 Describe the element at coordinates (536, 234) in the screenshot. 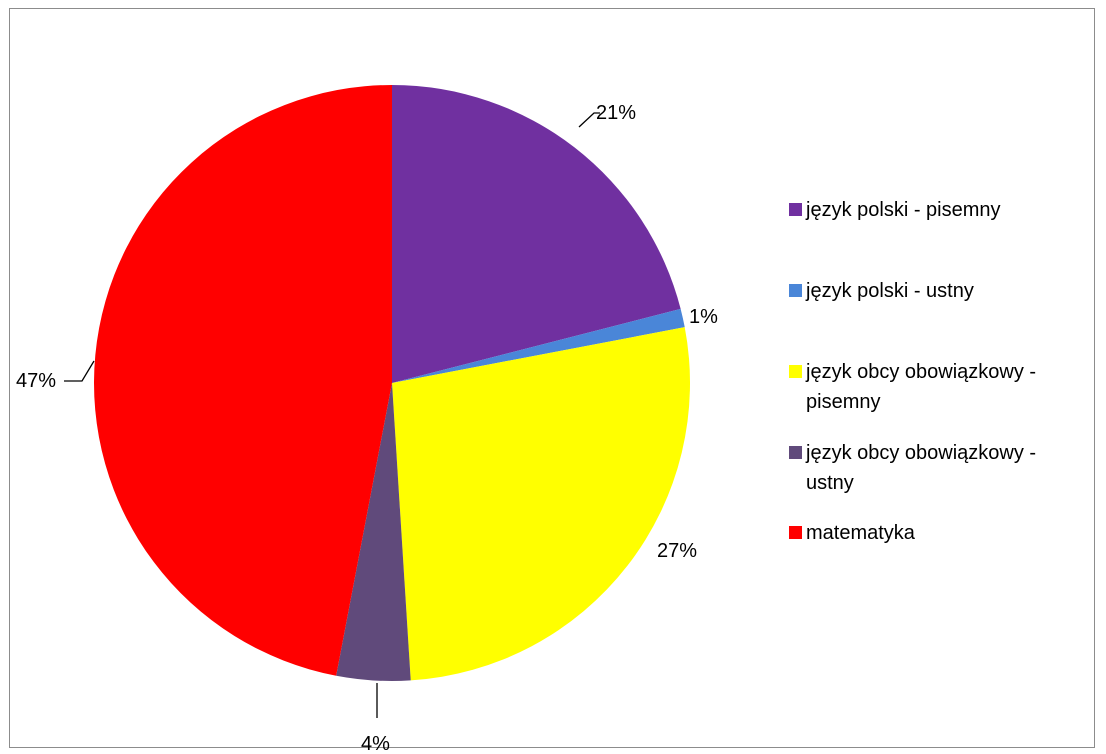

I see `pie-slice-jezyk-polski-pisemny` at that location.